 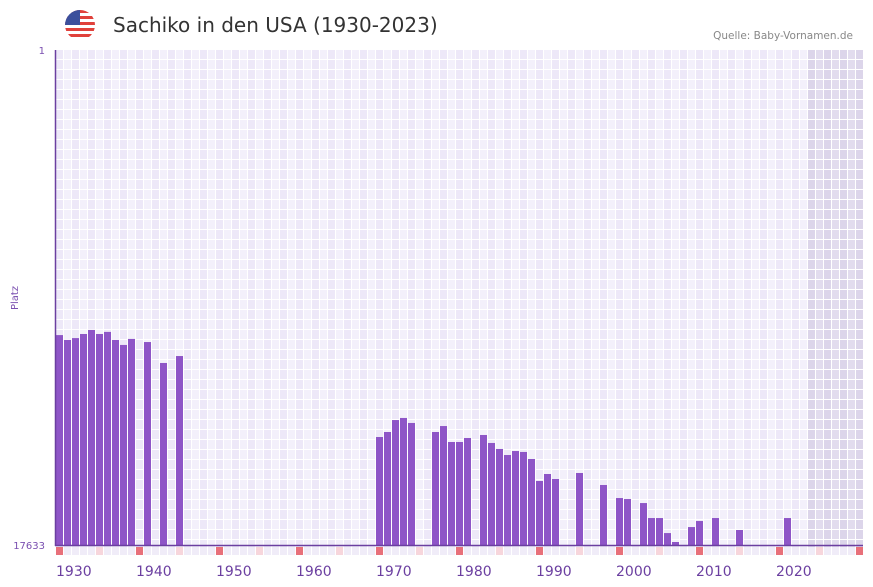 What do you see at coordinates (80, 25) in the screenshot?
I see `us-flag-icon` at bounding box center [80, 25].